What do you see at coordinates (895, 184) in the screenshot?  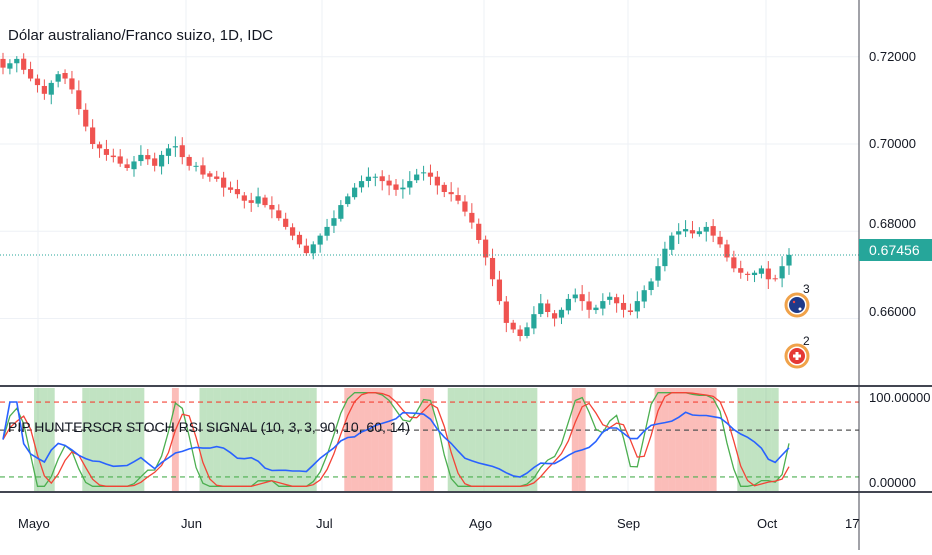 I see `price-axis: 0.72000 0.70000 0.68000 0.66000 0.67456` at bounding box center [895, 184].